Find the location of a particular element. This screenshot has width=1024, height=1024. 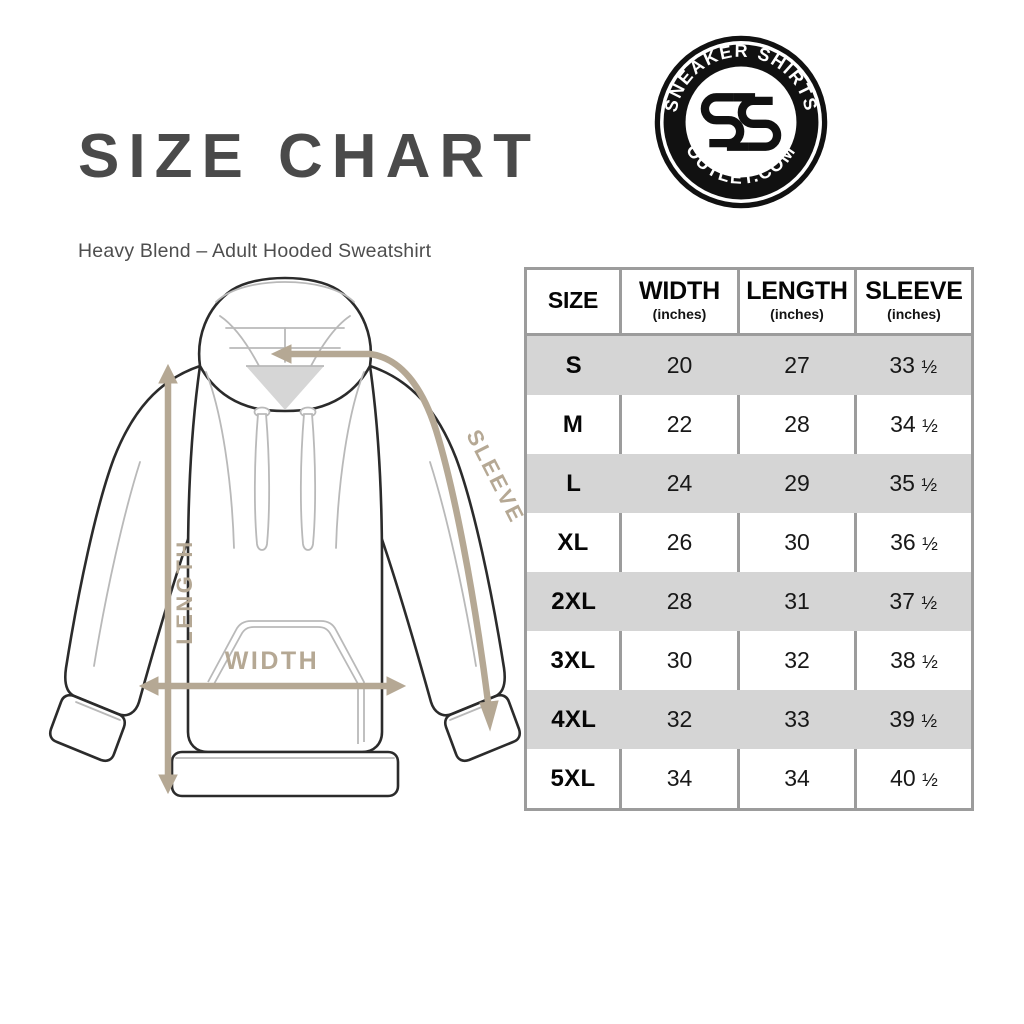

table-row: M 22 28 34 ½ is located at coordinates (749, 424).